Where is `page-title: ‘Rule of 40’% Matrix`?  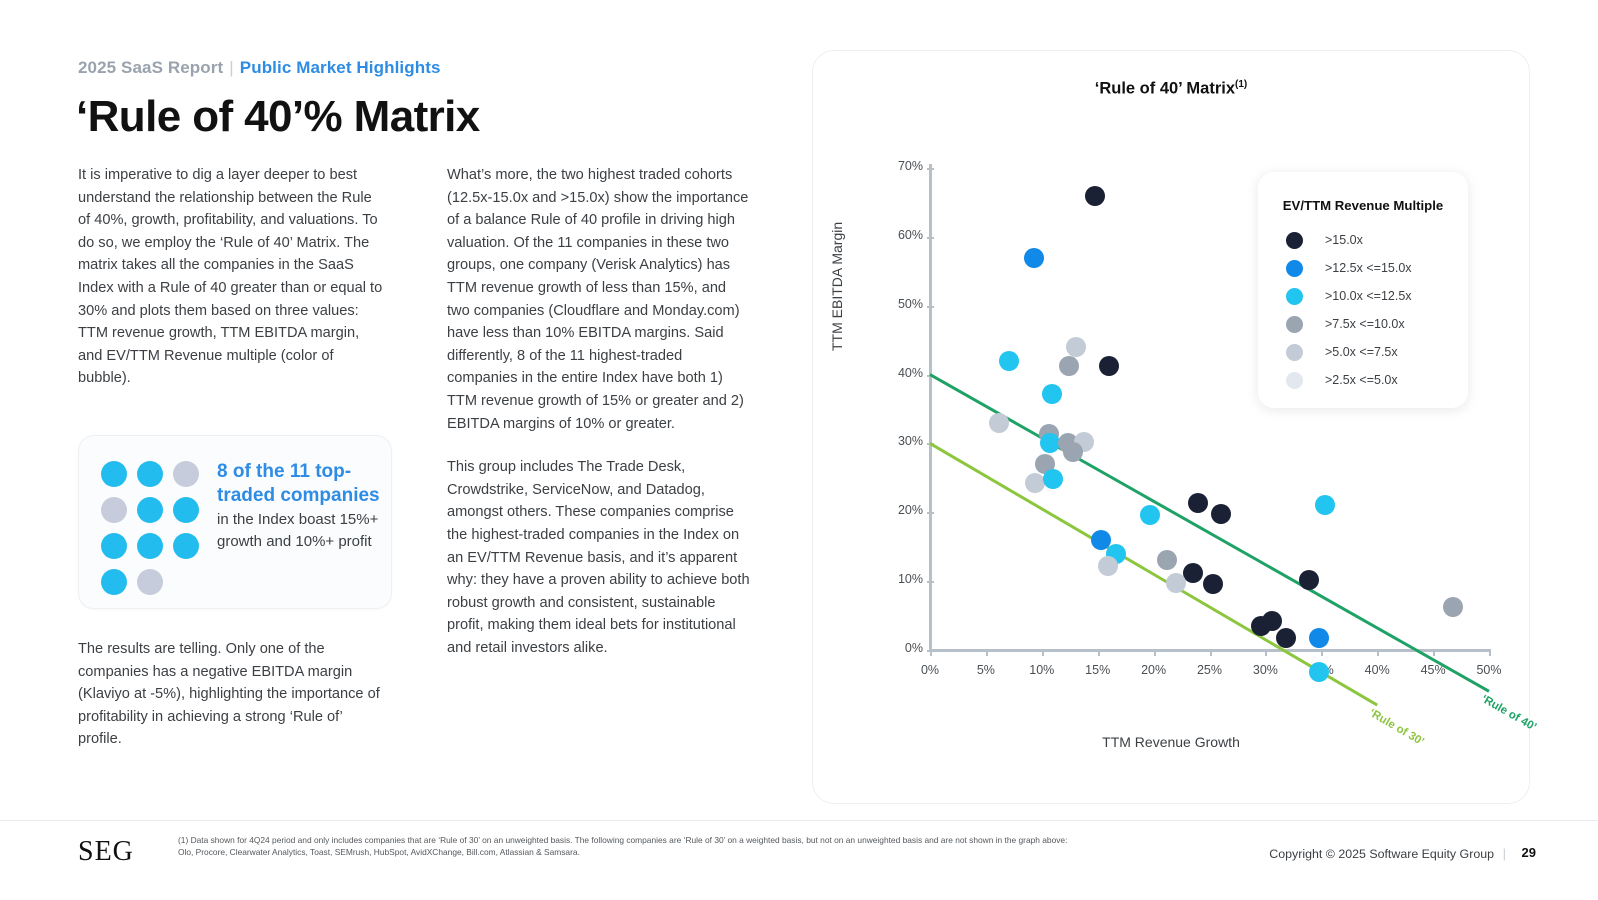 page-title: ‘Rule of 40’% Matrix is located at coordinates (278, 116).